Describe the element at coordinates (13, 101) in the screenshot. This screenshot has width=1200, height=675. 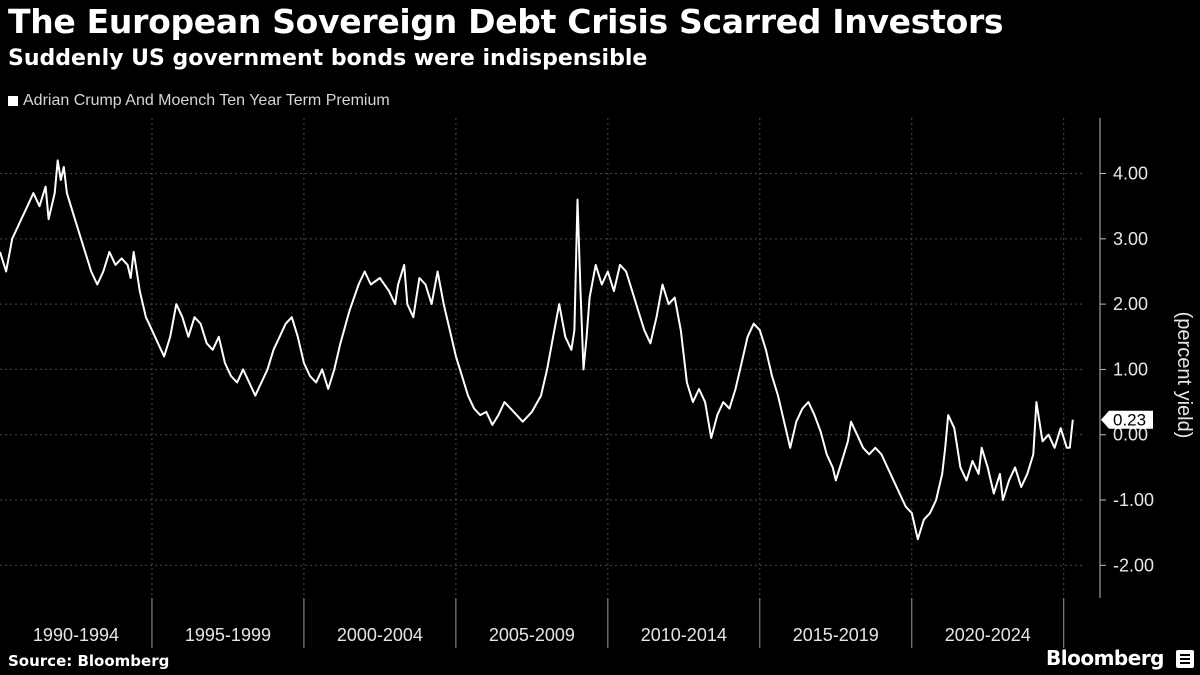
I see `legend-swatch` at that location.